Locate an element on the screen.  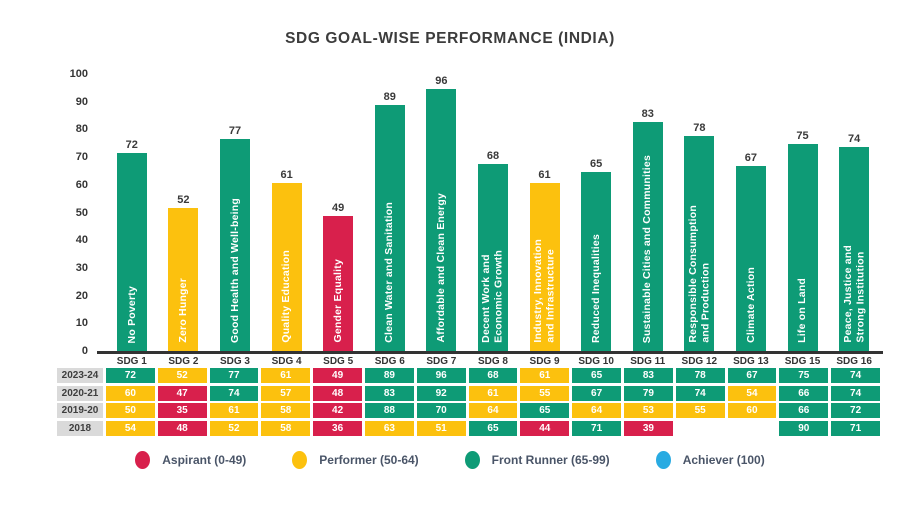
bar-goal-label: Peace, Justice and Strong Institution is located at coordinates (854, 294).